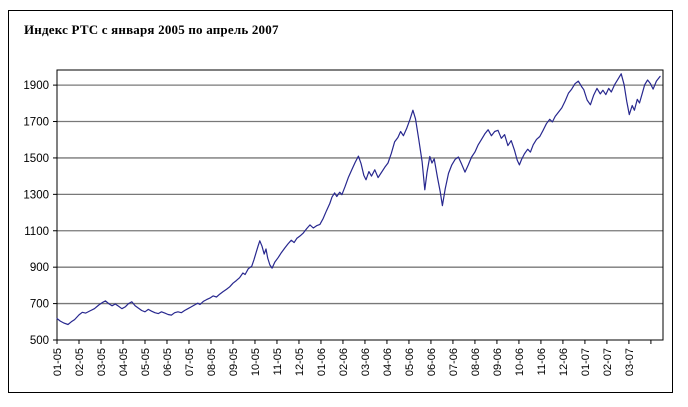 Image resolution: width=688 pixels, height=407 pixels. I want to click on svg-text: 12-05, so click(300, 362).